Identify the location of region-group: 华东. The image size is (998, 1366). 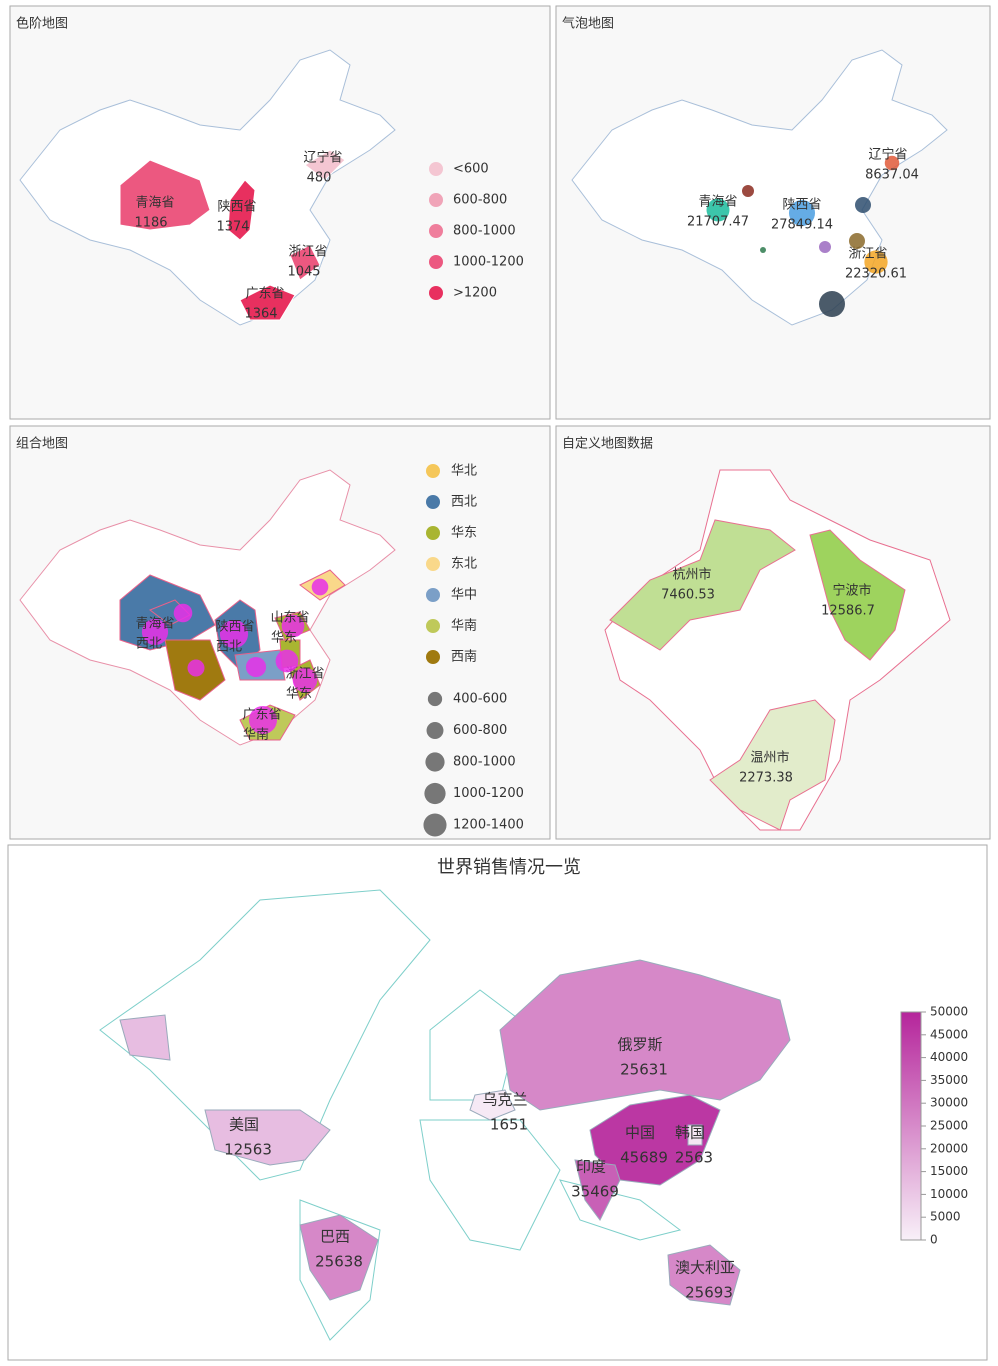
(299, 694).